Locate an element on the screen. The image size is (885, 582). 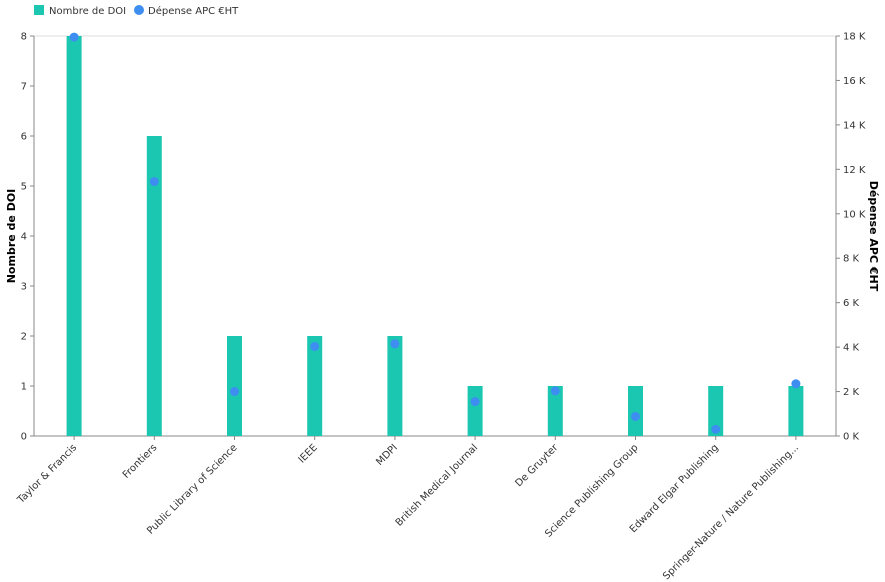
legend-label-bars: Nombre de DOI is located at coordinates (87, 11).